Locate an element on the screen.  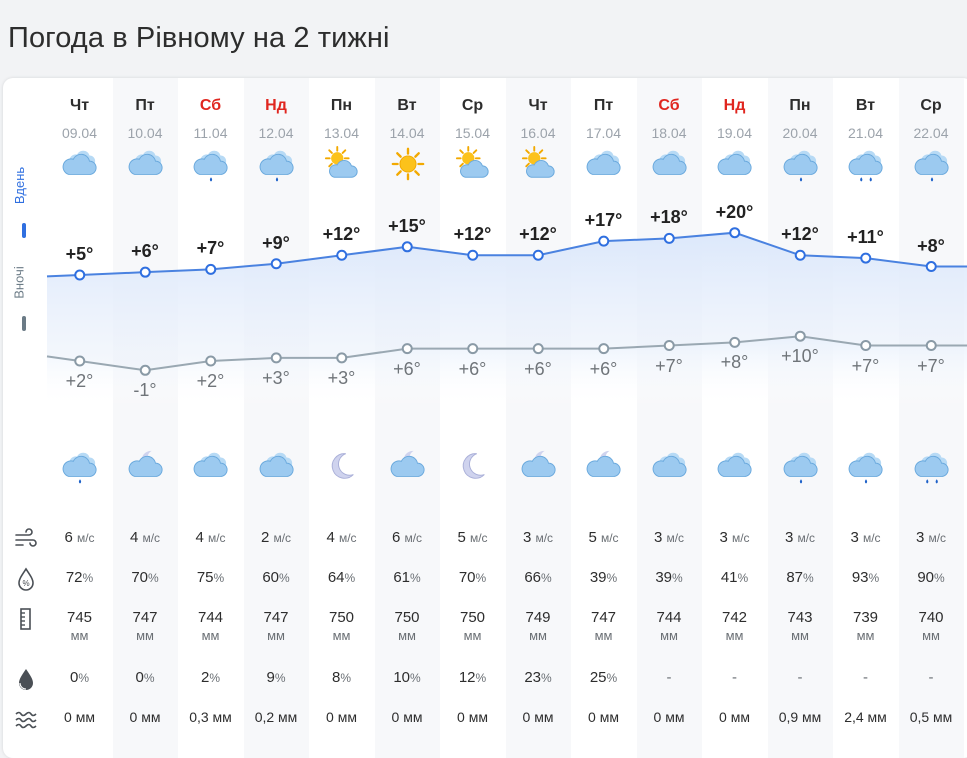
pressure-unit: мм is located at coordinates (145, 635).